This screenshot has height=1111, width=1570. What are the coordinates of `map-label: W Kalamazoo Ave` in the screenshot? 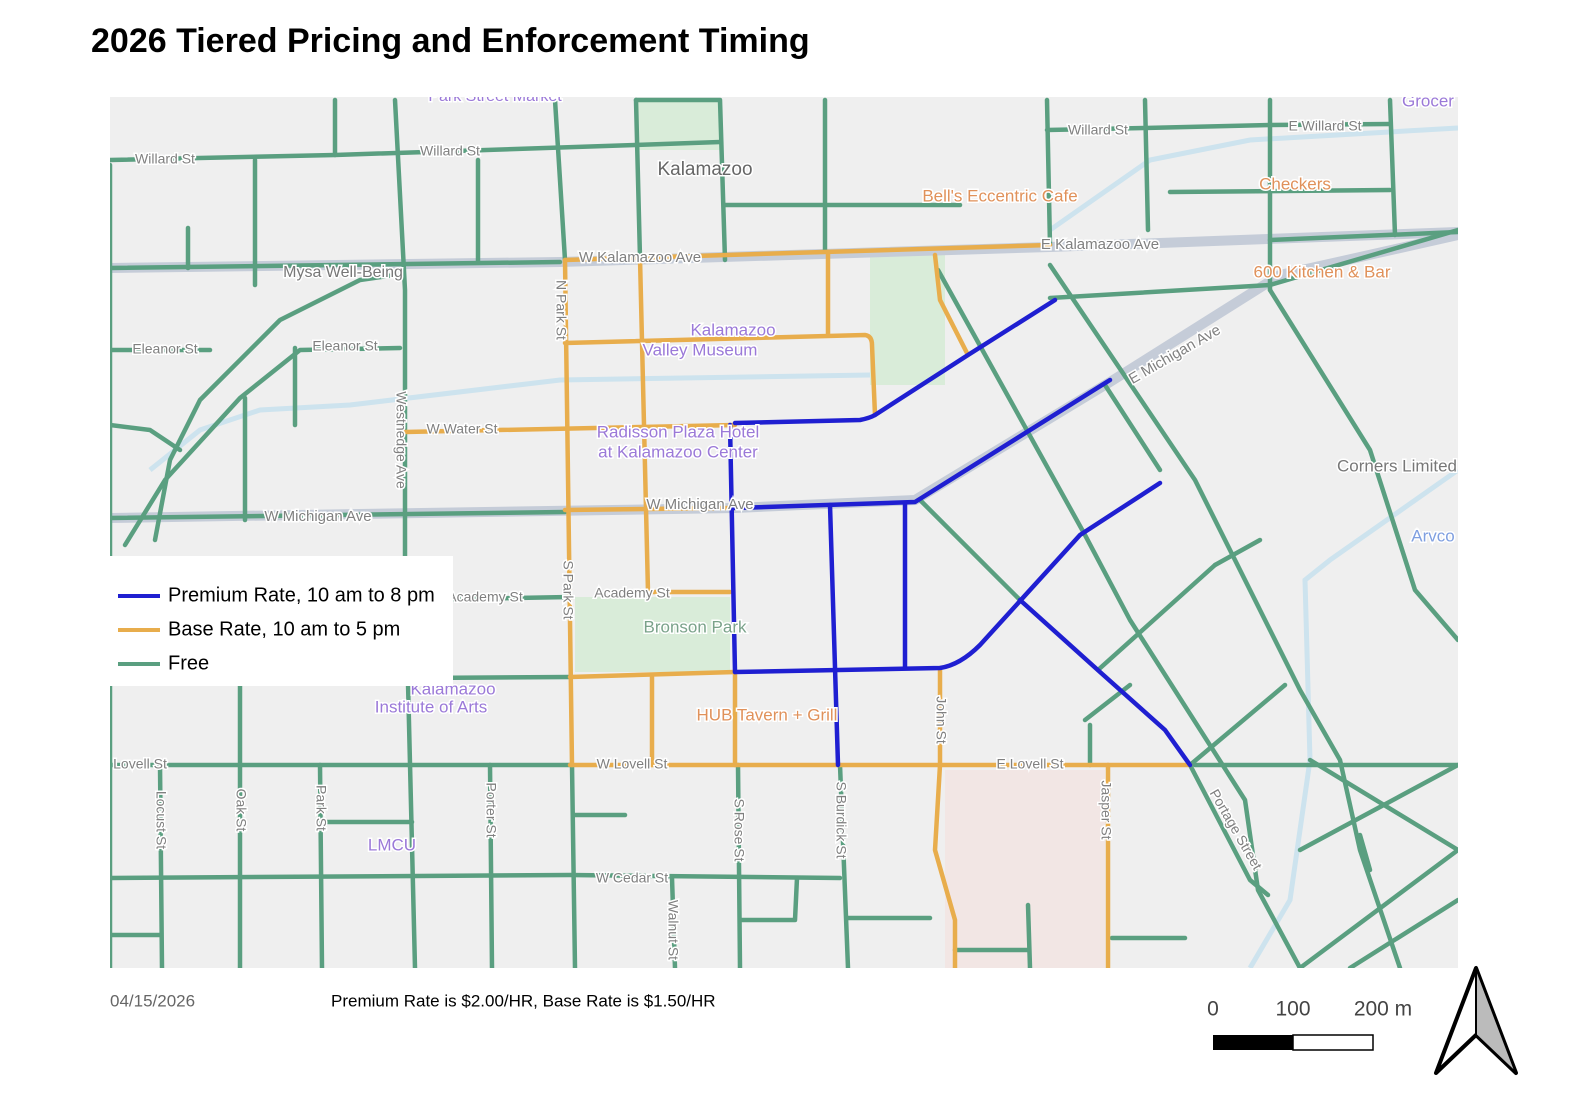 It's located at (640, 257).